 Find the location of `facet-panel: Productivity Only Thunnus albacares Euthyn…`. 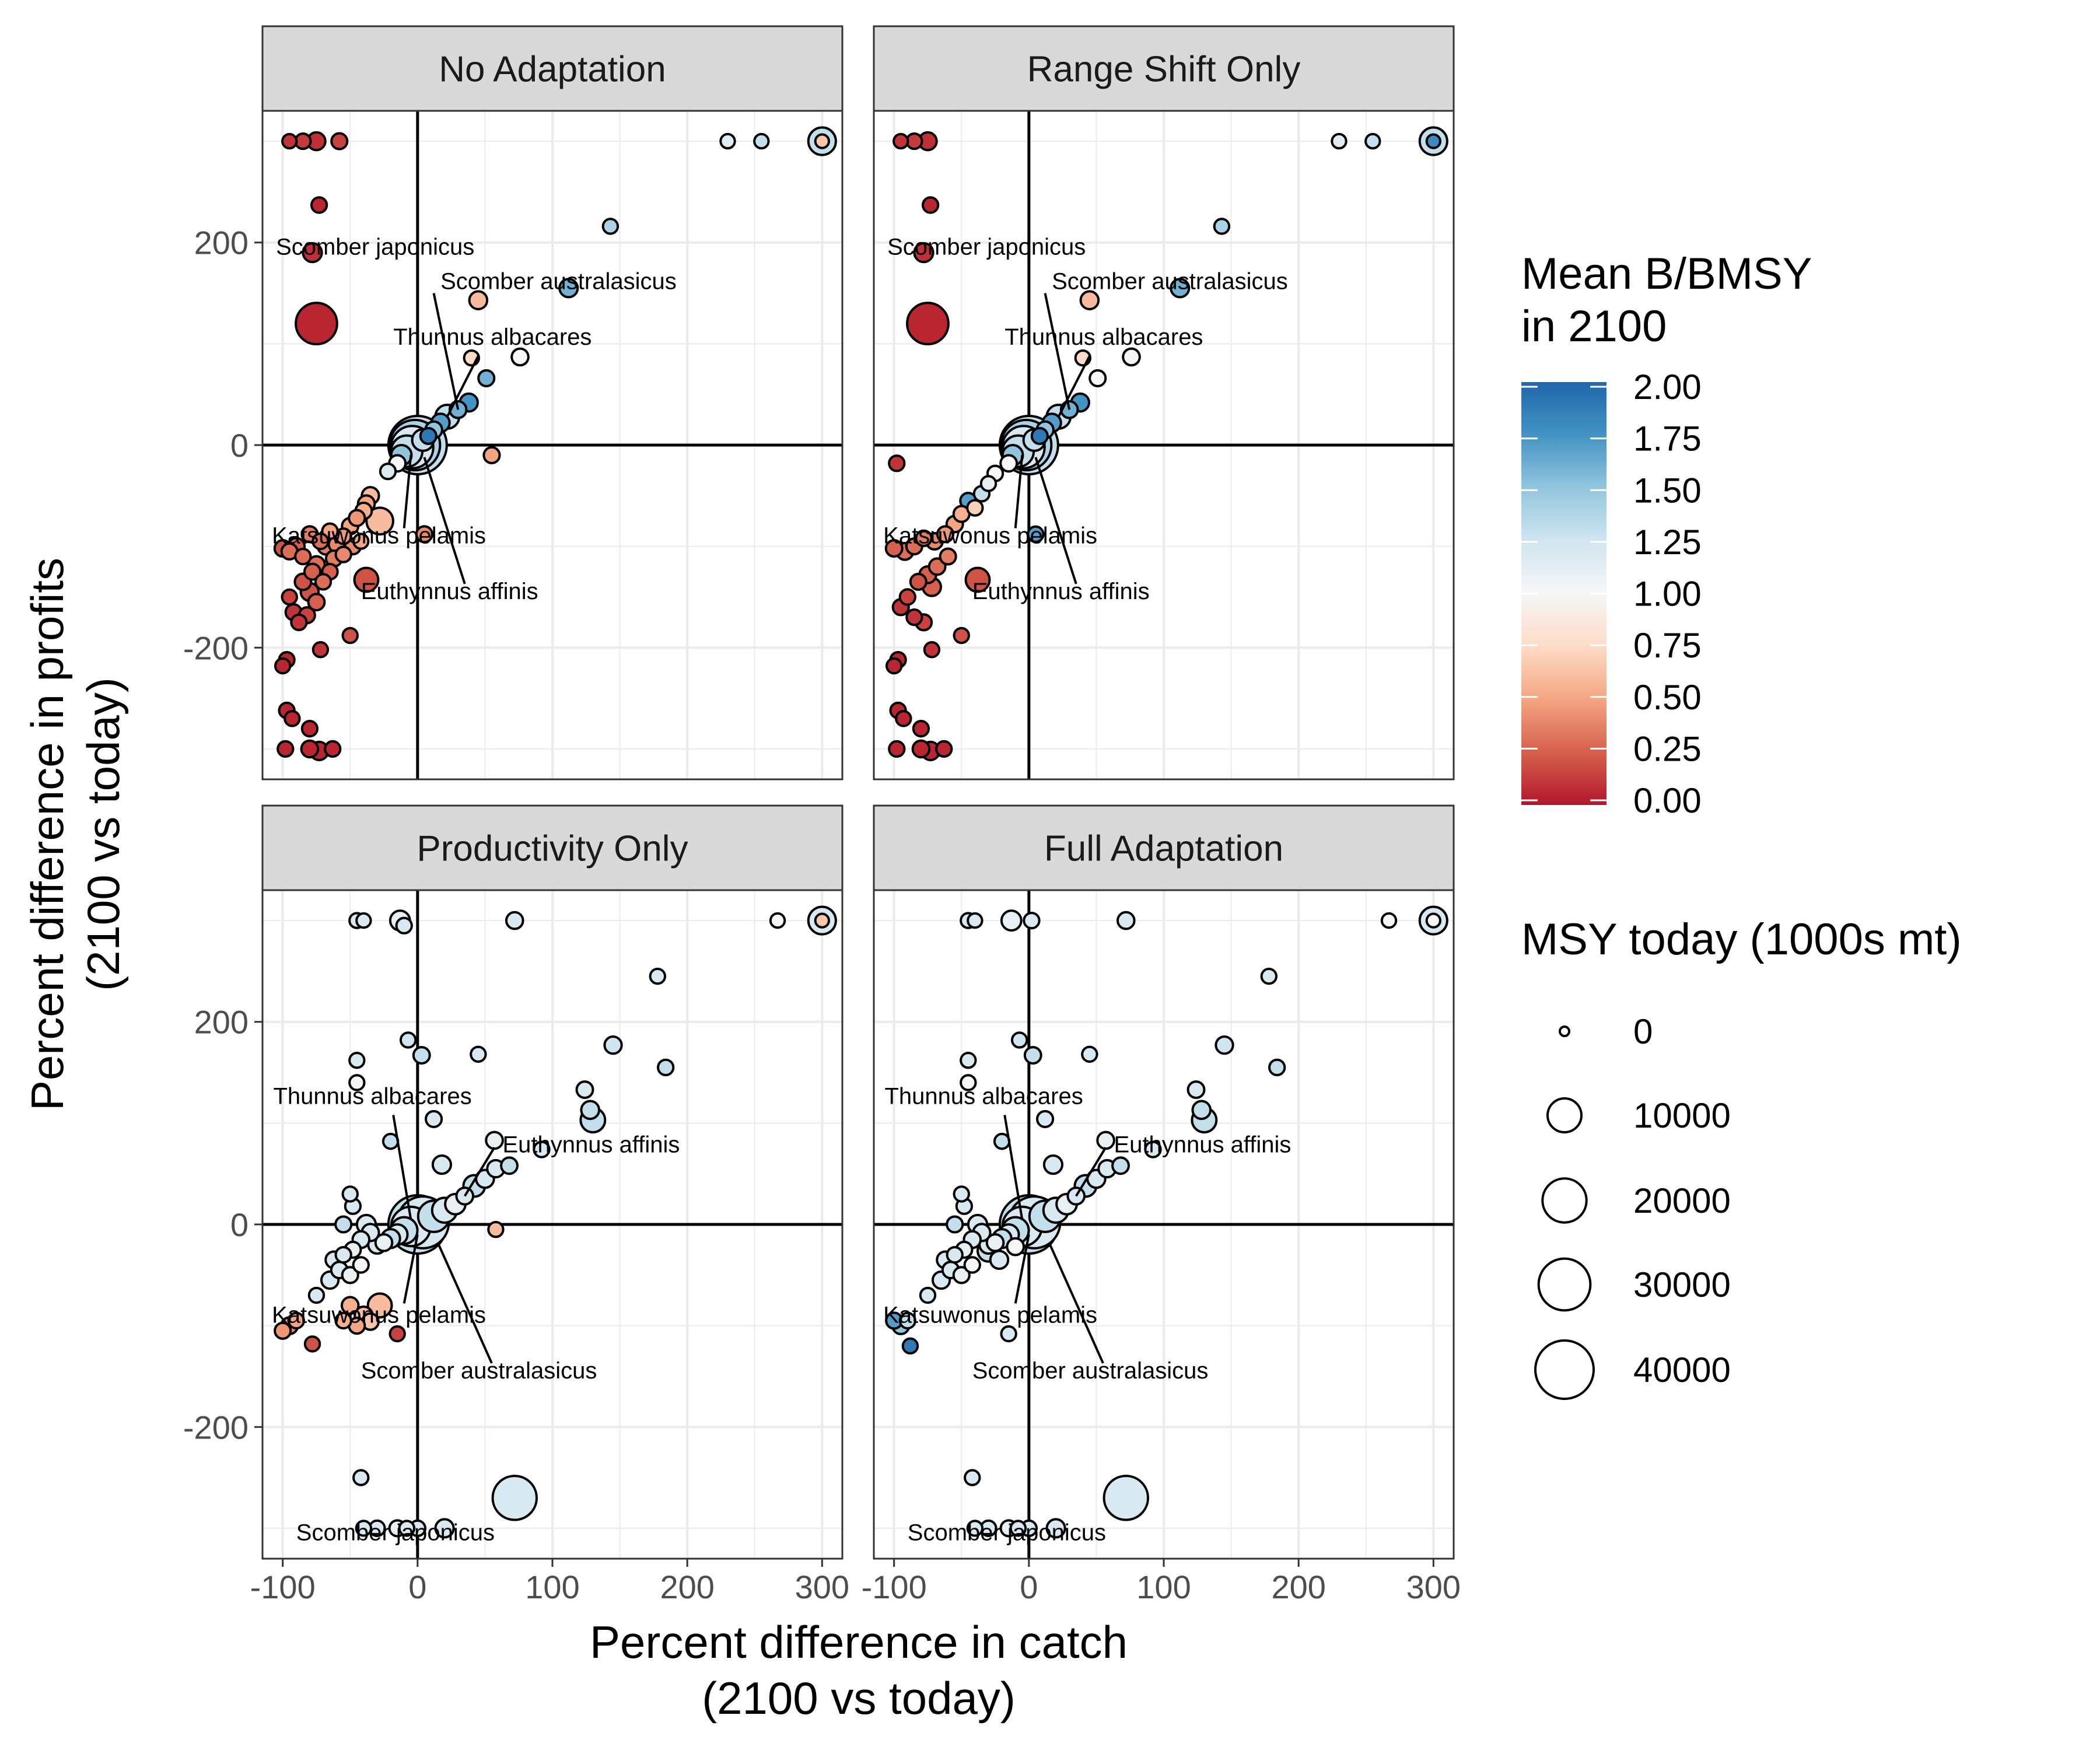

facet-panel: Productivity Only Thunnus albacares Euthyn… is located at coordinates (516, 1204).